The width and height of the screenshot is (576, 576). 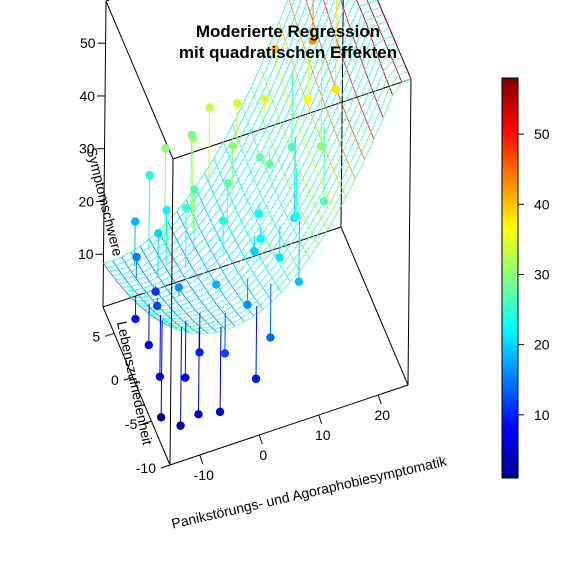 What do you see at coordinates (542, 134) in the screenshot?
I see `colorbar-tick-label: 50` at bounding box center [542, 134].